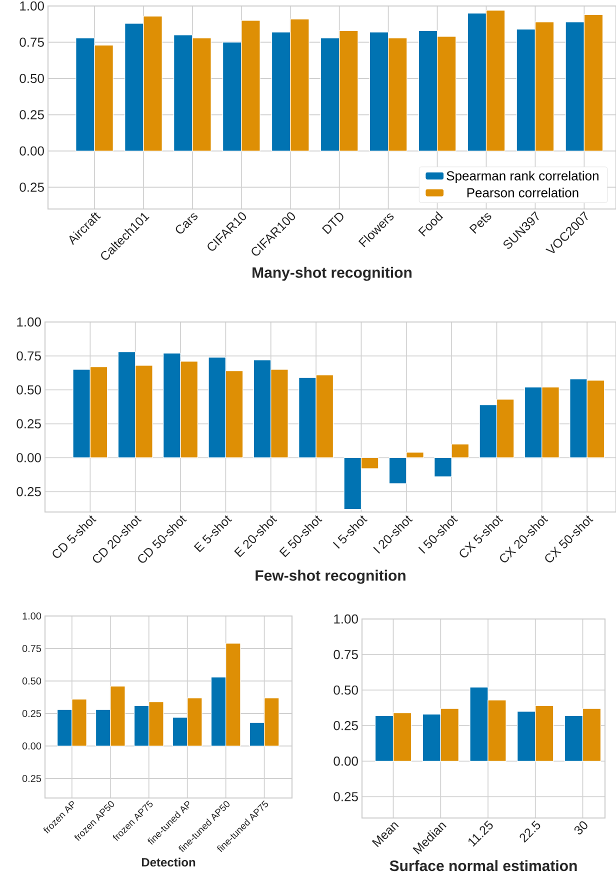 This screenshot has height=894, width=616. What do you see at coordinates (480, 223) in the screenshot?
I see `x-tick-label: Pets` at bounding box center [480, 223].